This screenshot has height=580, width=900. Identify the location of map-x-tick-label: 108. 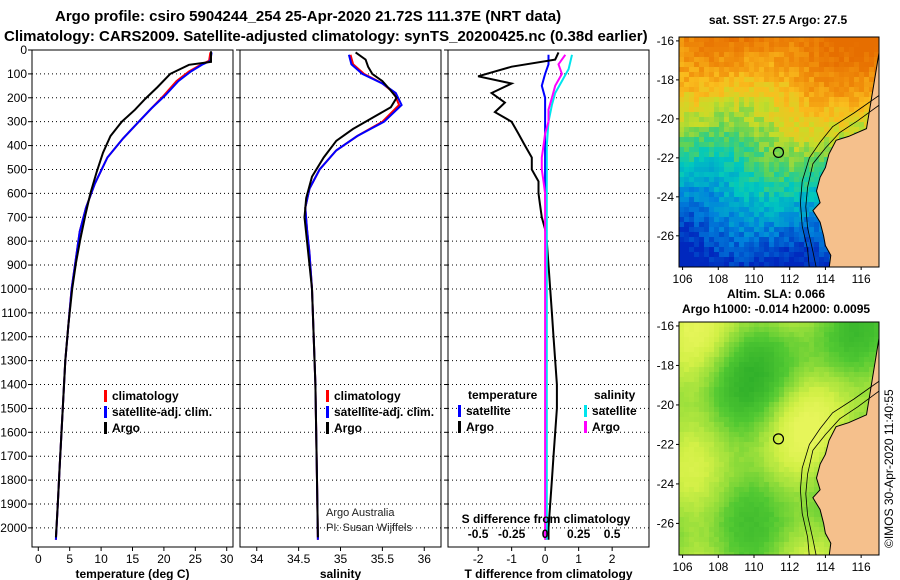
(718, 279).